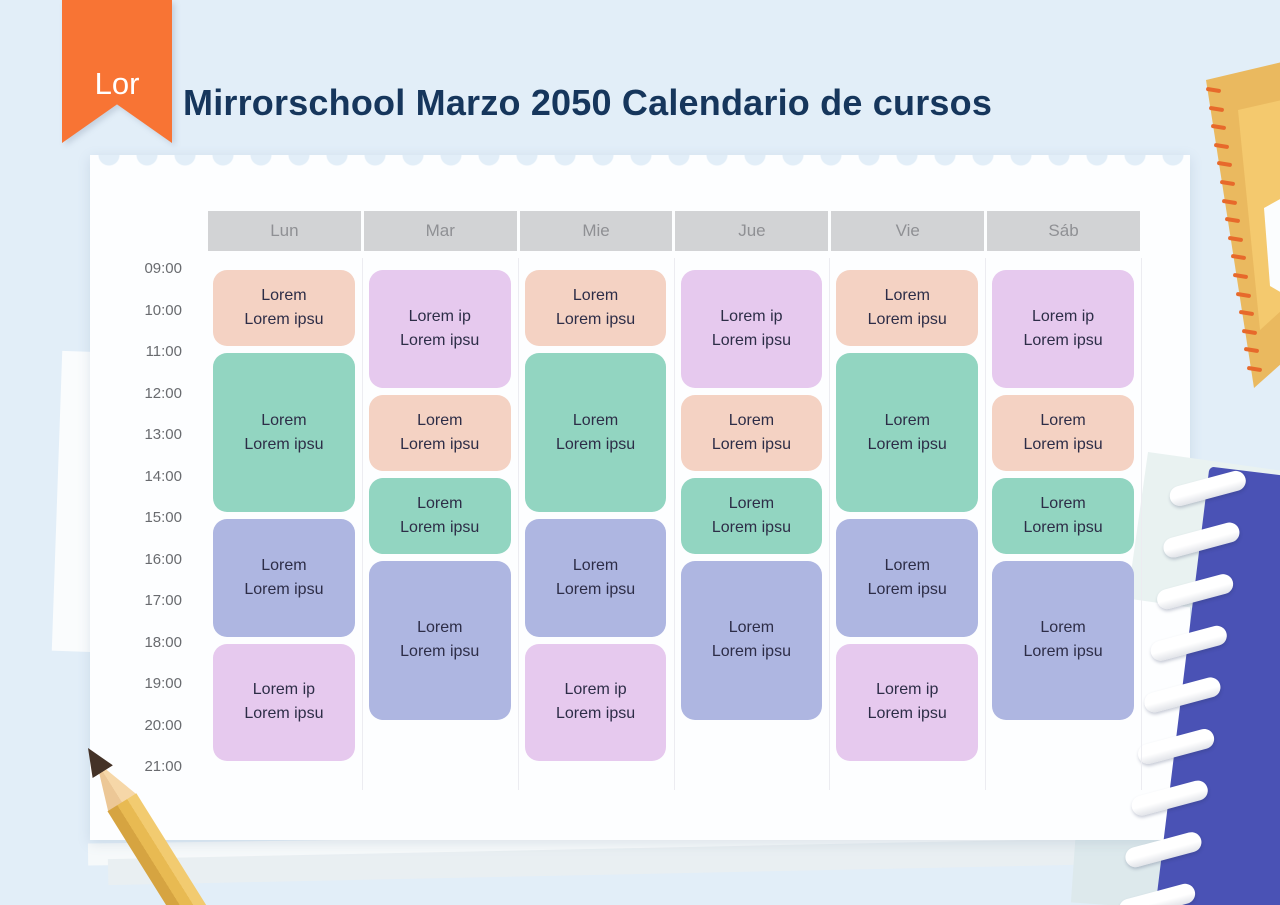 Image resolution: width=1280 pixels, height=905 pixels. I want to click on time-label: 20:00, so click(163, 725).